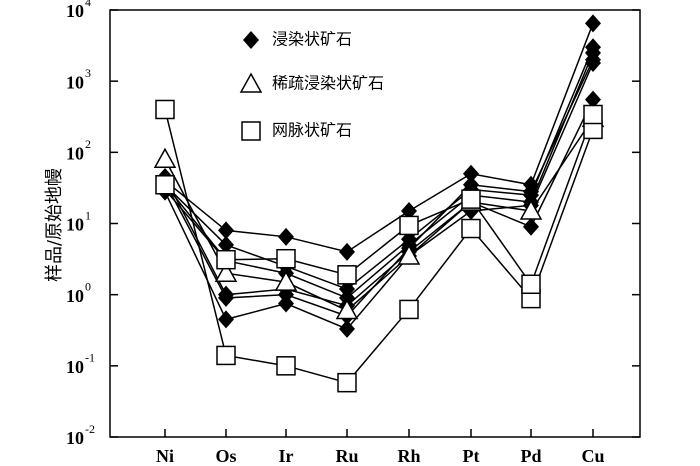  What do you see at coordinates (88, 286) in the screenshot?
I see `y-tick-exp: 0` at bounding box center [88, 286].